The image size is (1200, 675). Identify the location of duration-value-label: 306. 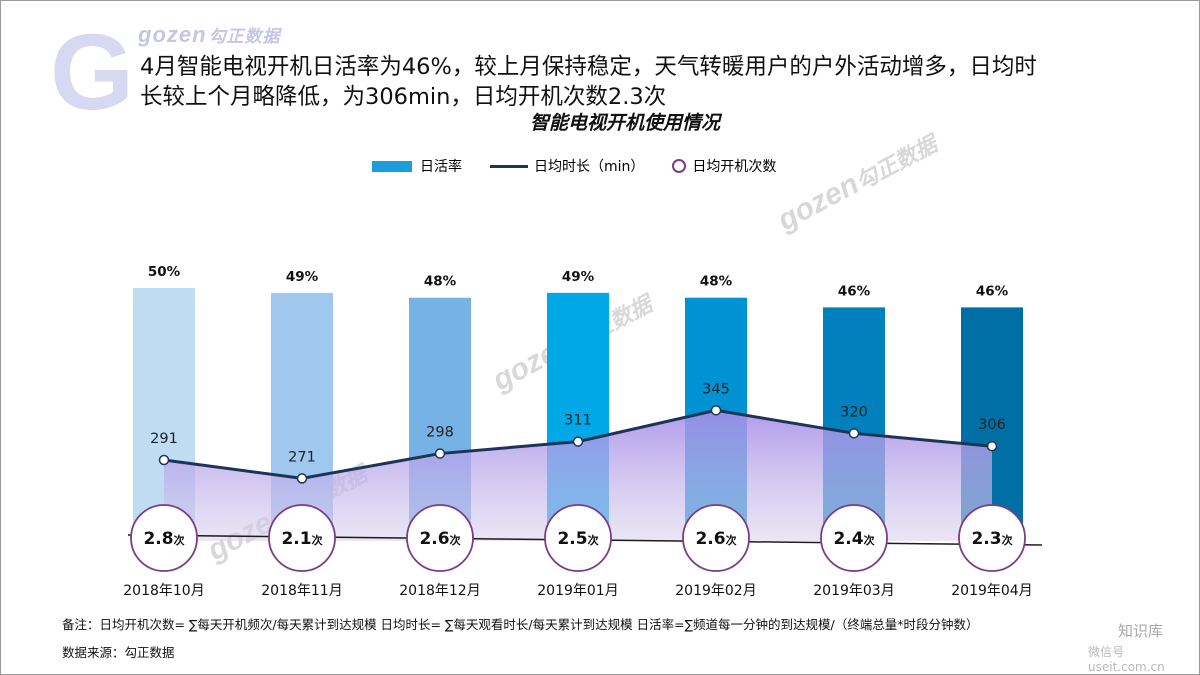
(992, 425).